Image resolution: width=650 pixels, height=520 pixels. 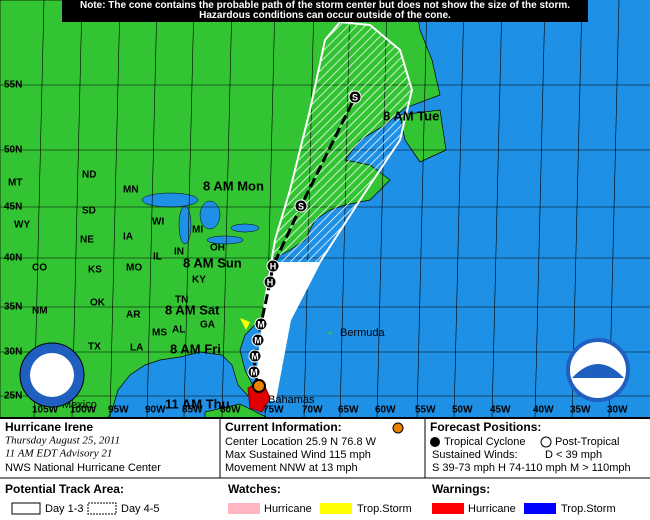 I want to click on post-tropical-label: Post-Tropical, so click(x=587, y=442).